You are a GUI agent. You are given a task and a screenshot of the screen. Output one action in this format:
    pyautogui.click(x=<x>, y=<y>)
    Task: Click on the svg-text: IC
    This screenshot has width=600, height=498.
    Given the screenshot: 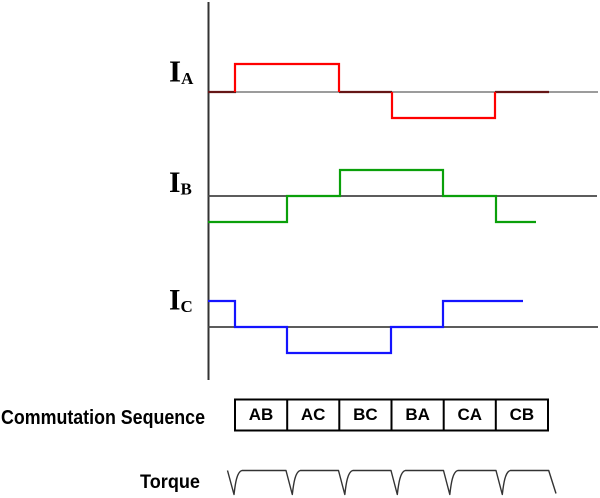 What is the action you would take?
    pyautogui.click(x=181, y=301)
    